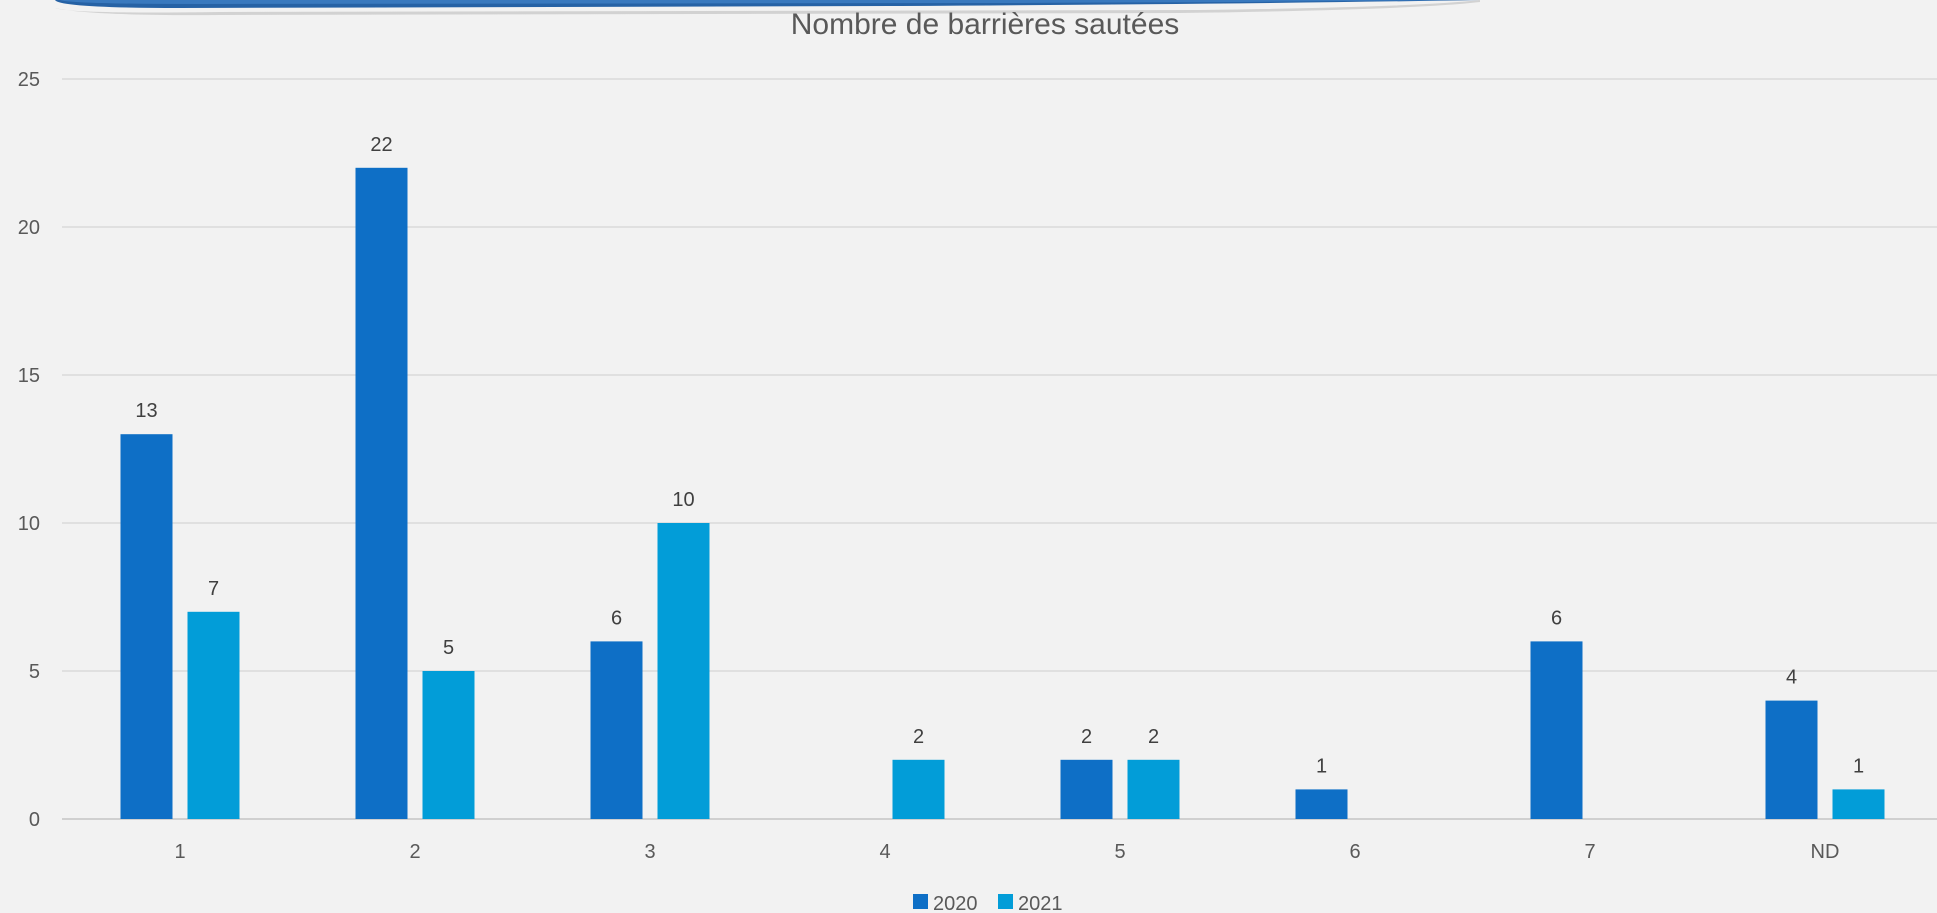 The width and height of the screenshot is (1937, 913). Describe the element at coordinates (29, 524) in the screenshot. I see `y-tick-label: 10` at that location.